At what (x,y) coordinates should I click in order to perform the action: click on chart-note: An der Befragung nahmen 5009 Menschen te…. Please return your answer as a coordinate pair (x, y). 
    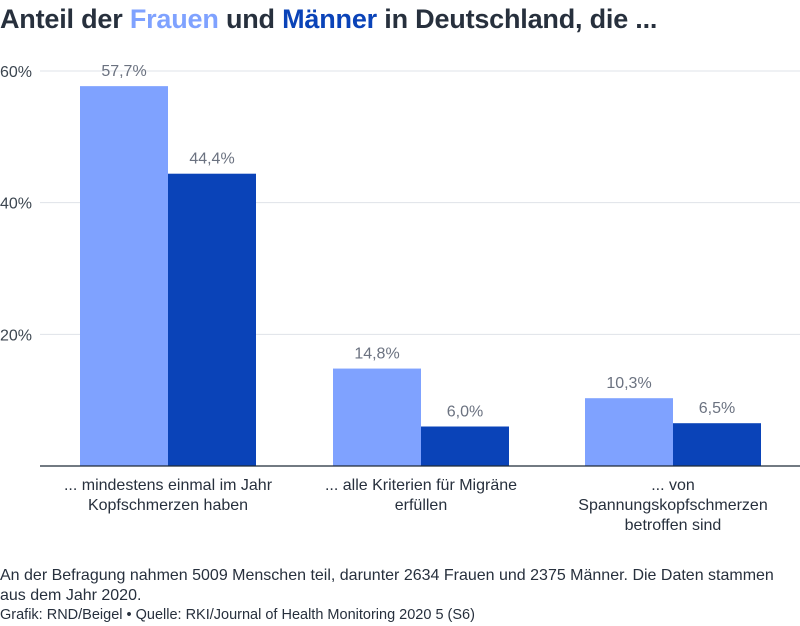
    Looking at the image, I should click on (387, 585).